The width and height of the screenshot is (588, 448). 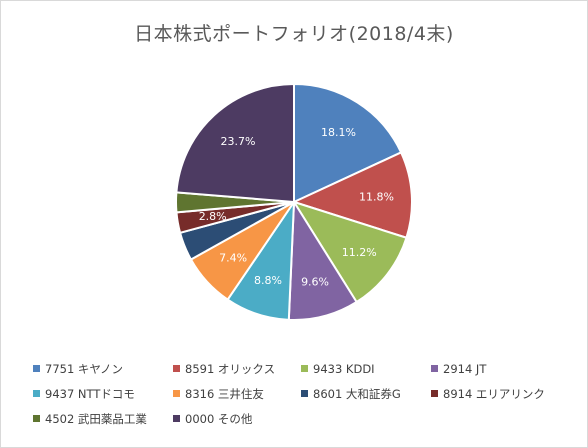 I want to click on legend-entry-9: 4502 武田薬品工業, so click(x=103, y=419).